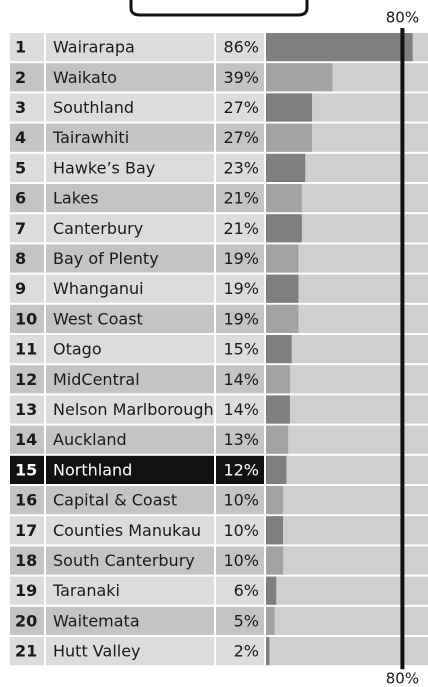  I want to click on rank: 12, so click(26, 379).